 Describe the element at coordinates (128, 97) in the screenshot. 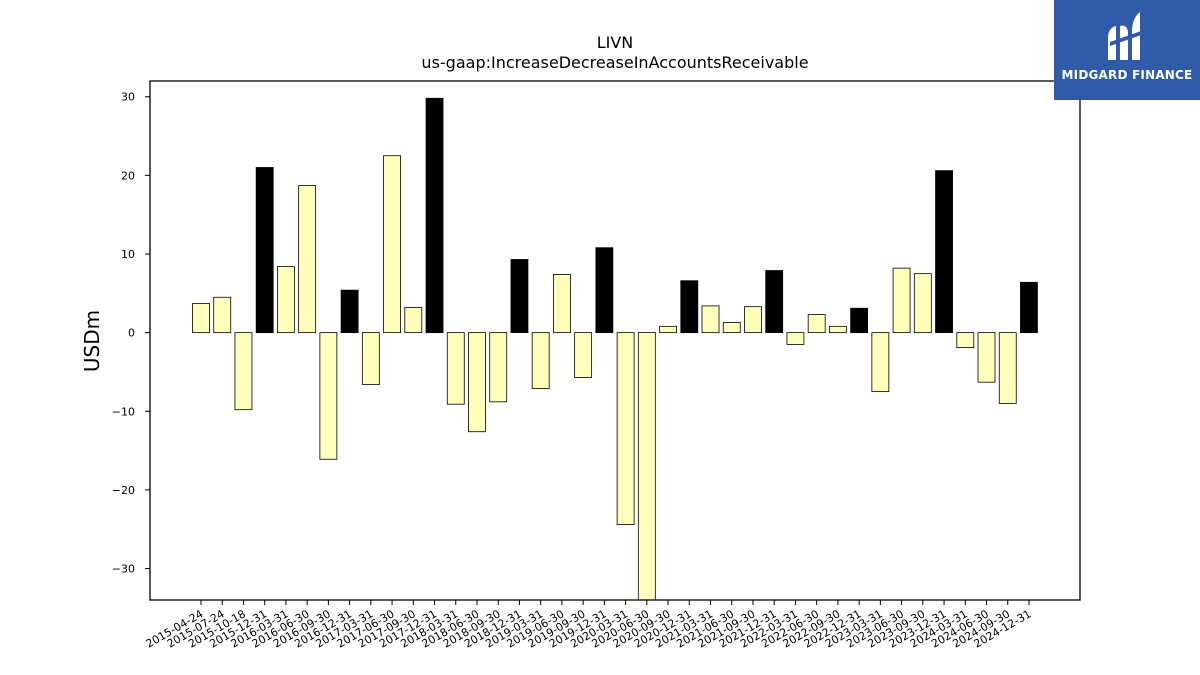

I see `y-tick-label: 30` at that location.